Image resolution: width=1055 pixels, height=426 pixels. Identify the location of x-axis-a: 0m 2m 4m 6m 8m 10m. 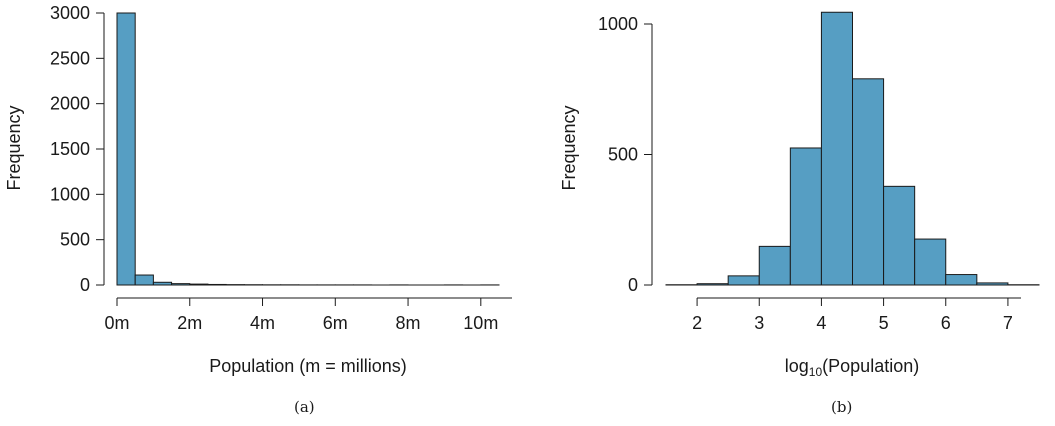
(308, 315).